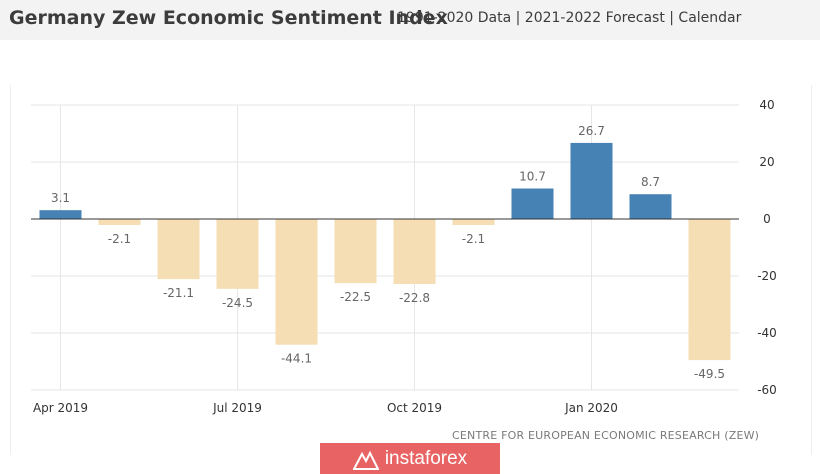  I want to click on bar-value-label: 26.7, so click(591, 131).